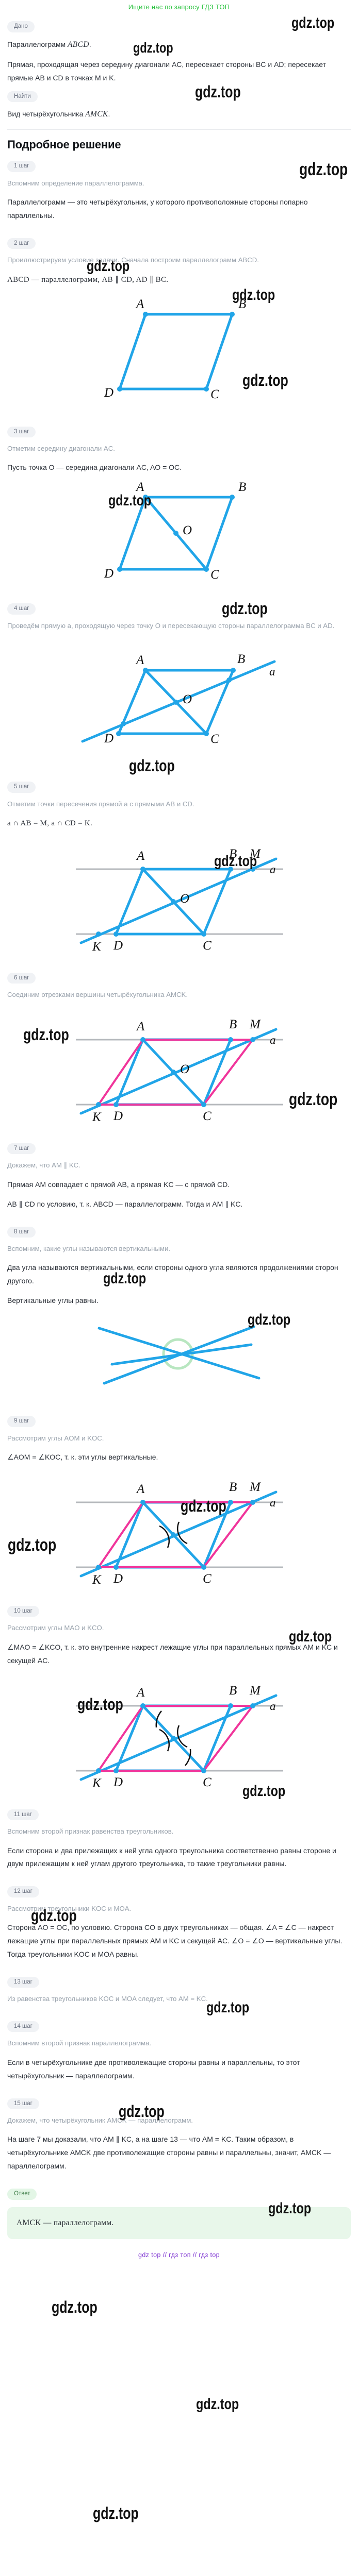 The image size is (358, 2576). I want to click on step-intro-7: Докажем, что AM ∥ KC., so click(43, 1165).